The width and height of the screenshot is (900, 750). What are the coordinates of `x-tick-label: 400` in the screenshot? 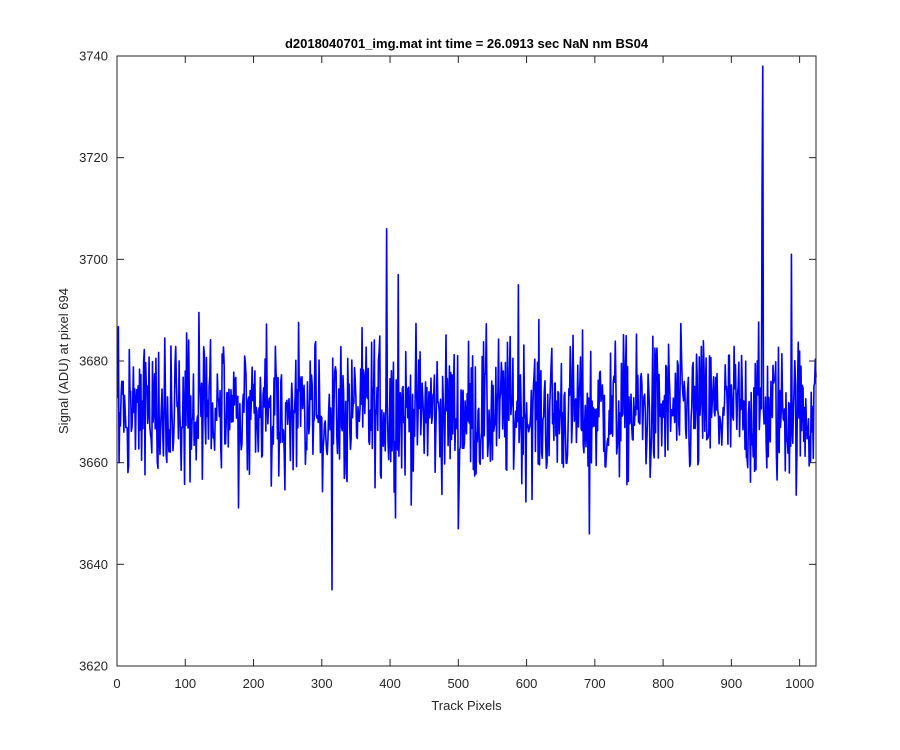 It's located at (390, 683).